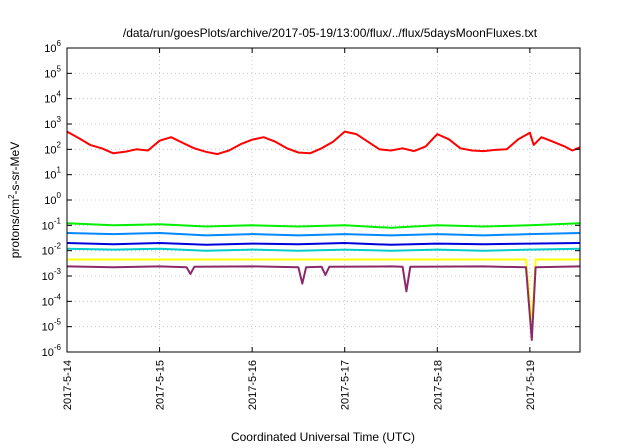 The width and height of the screenshot is (640, 448). I want to click on y-tick-label: 10⁻¹, so click(52, 224).